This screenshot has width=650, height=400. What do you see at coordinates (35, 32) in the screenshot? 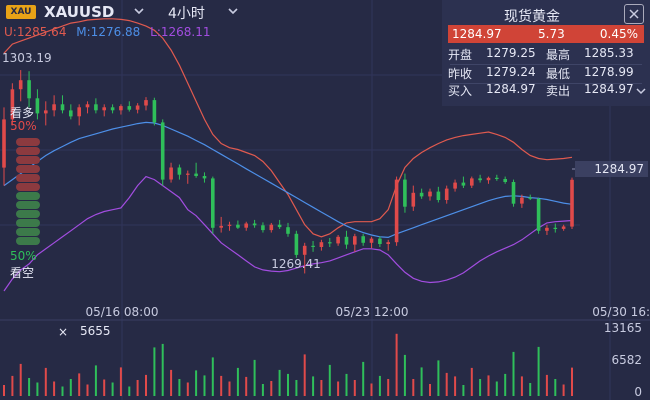
I see `boll-upper: U:1285.64` at bounding box center [35, 32].